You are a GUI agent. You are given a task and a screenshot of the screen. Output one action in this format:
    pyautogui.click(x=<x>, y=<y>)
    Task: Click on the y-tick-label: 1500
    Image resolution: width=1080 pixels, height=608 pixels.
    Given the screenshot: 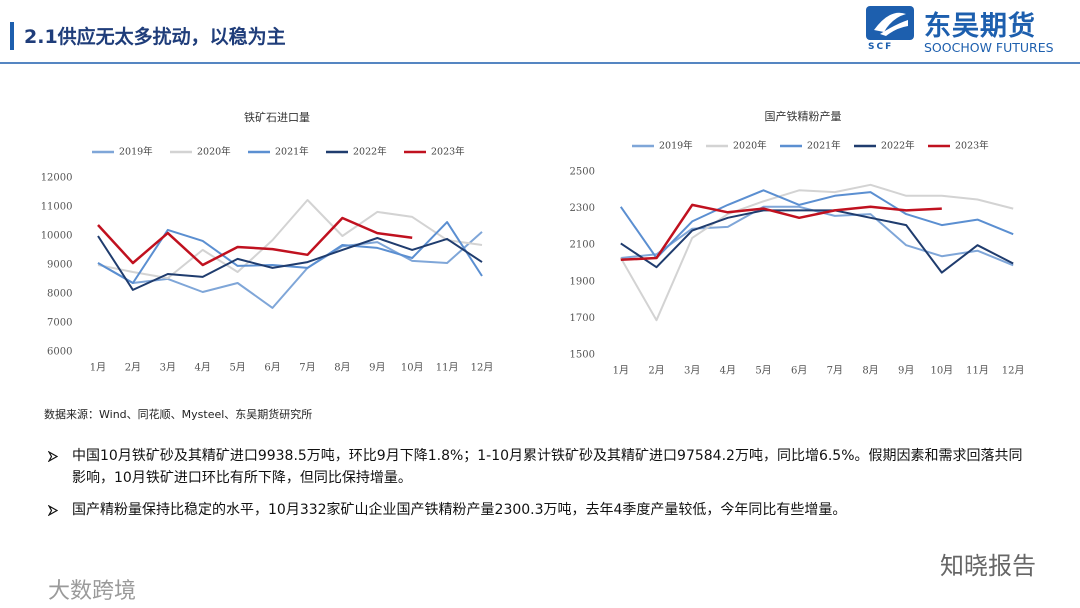 What is the action you would take?
    pyautogui.click(x=582, y=355)
    